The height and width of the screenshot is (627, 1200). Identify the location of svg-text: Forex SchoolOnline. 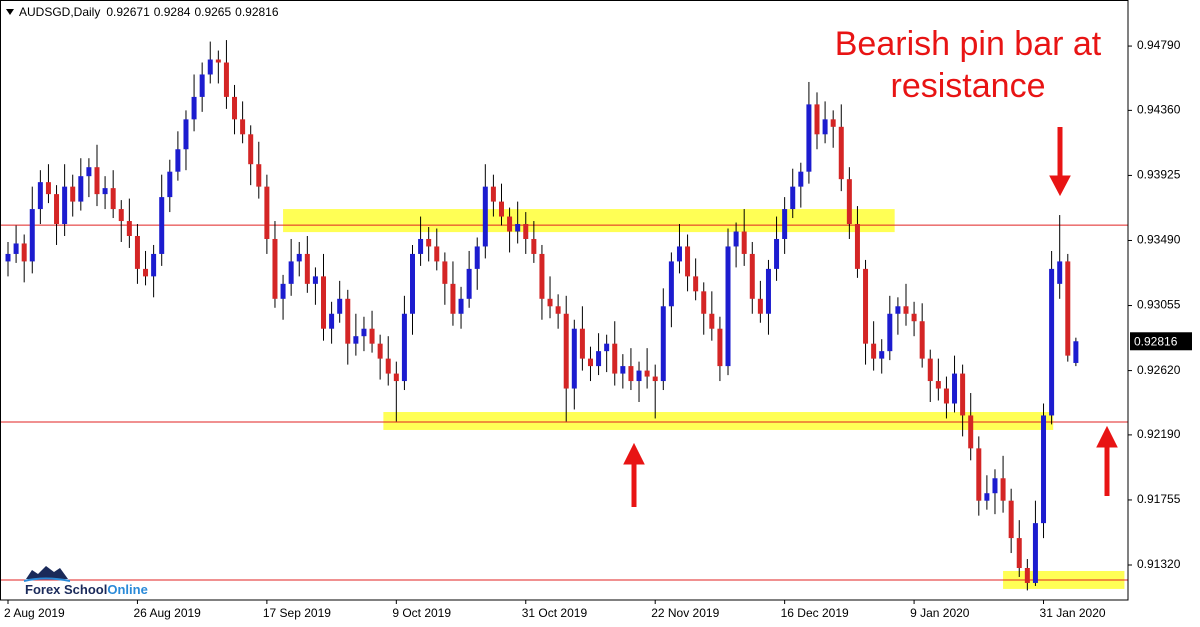
(86, 589).